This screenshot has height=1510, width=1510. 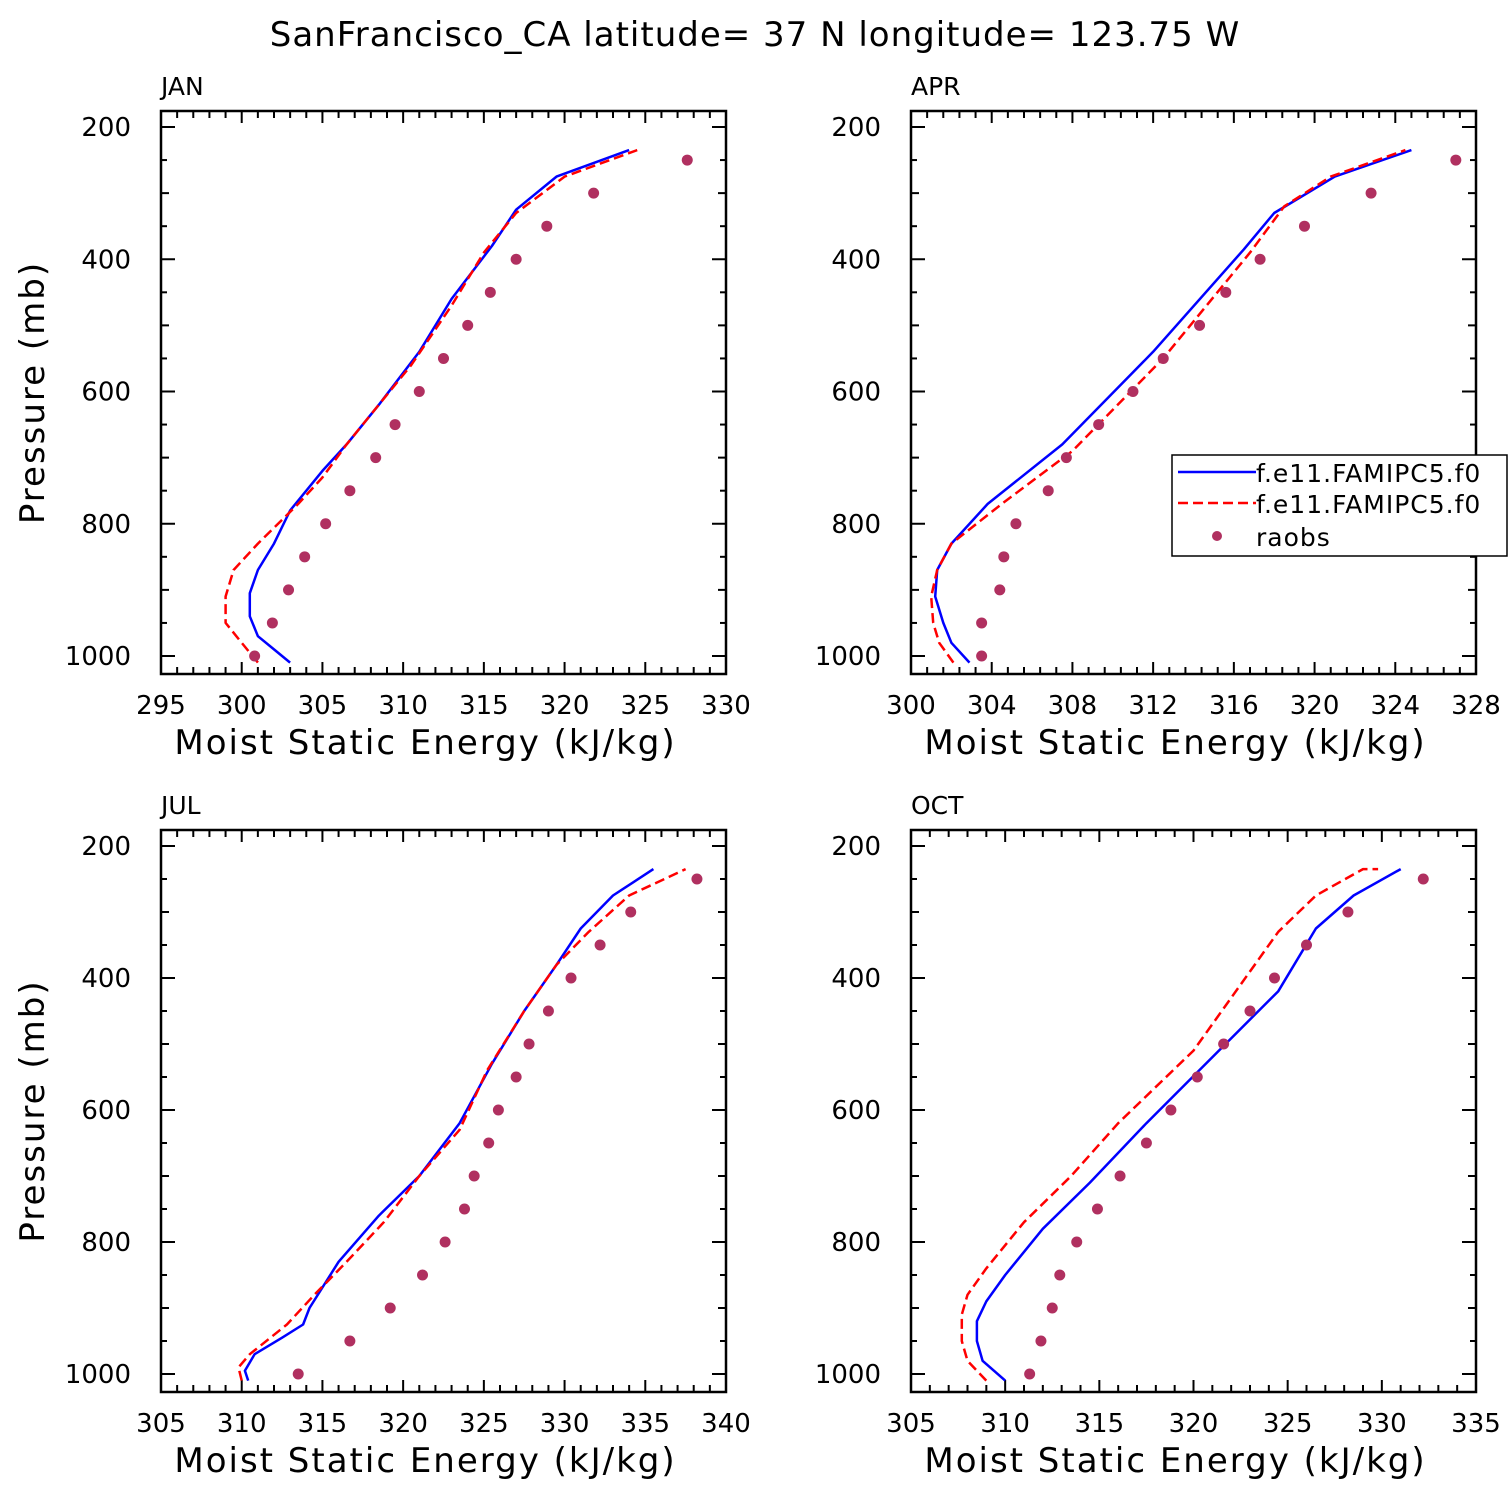 I want to click on x-tick-label: 308, so click(x=1073, y=706).